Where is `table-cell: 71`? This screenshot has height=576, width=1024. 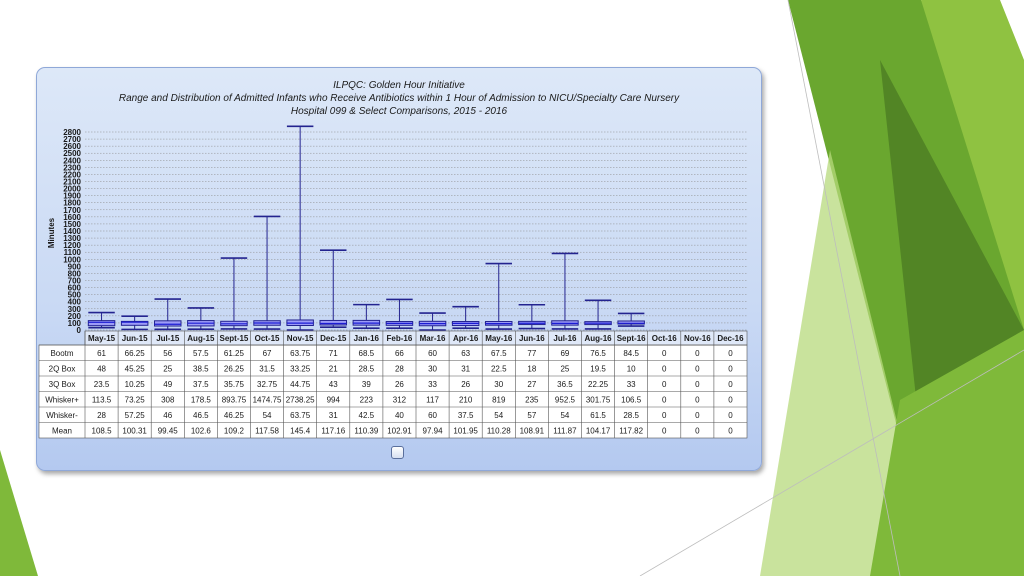
table-cell: 71 is located at coordinates (333, 353).